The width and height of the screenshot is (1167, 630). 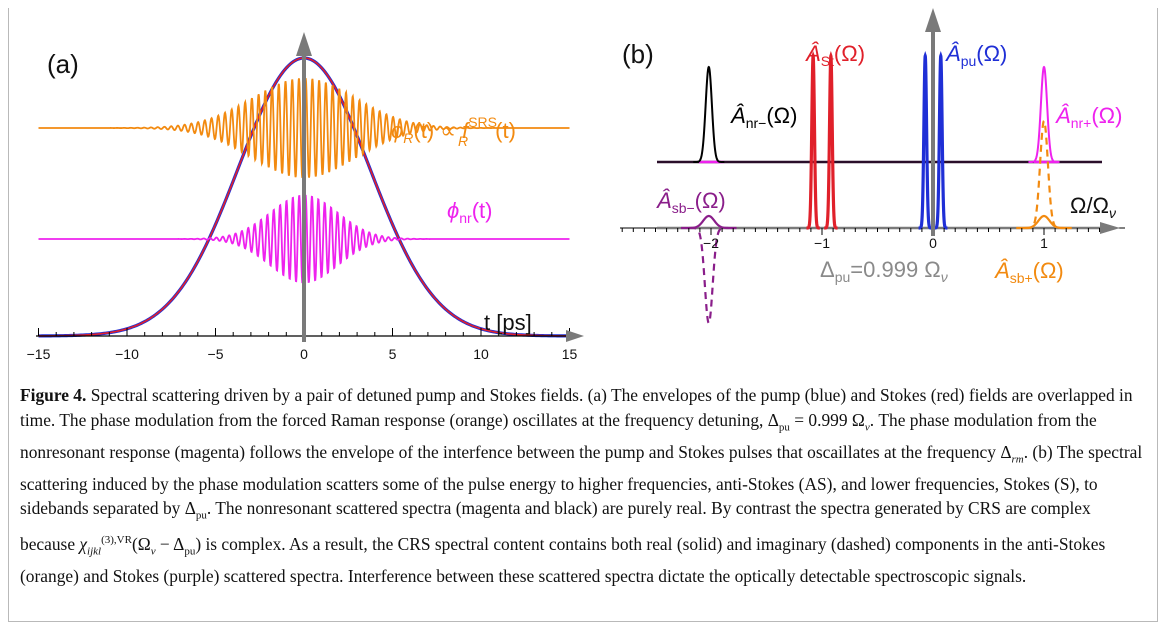 I want to click on time-tick-label: −15, so click(x=39, y=354).